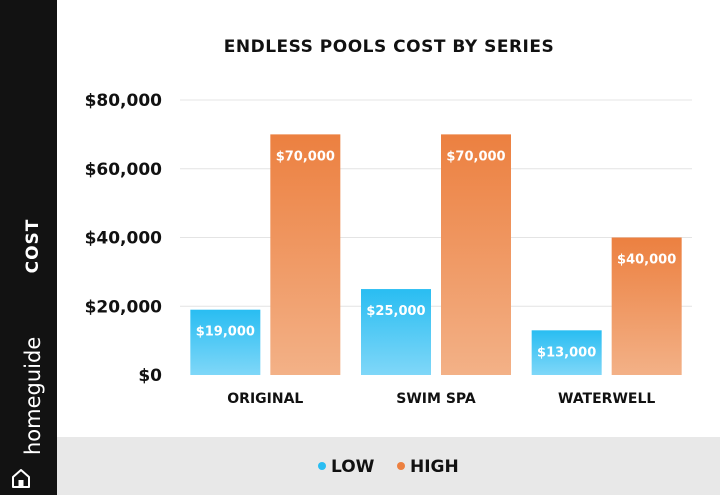 This screenshot has width=720, height=495. I want to click on data-label: $13,000, so click(566, 352).